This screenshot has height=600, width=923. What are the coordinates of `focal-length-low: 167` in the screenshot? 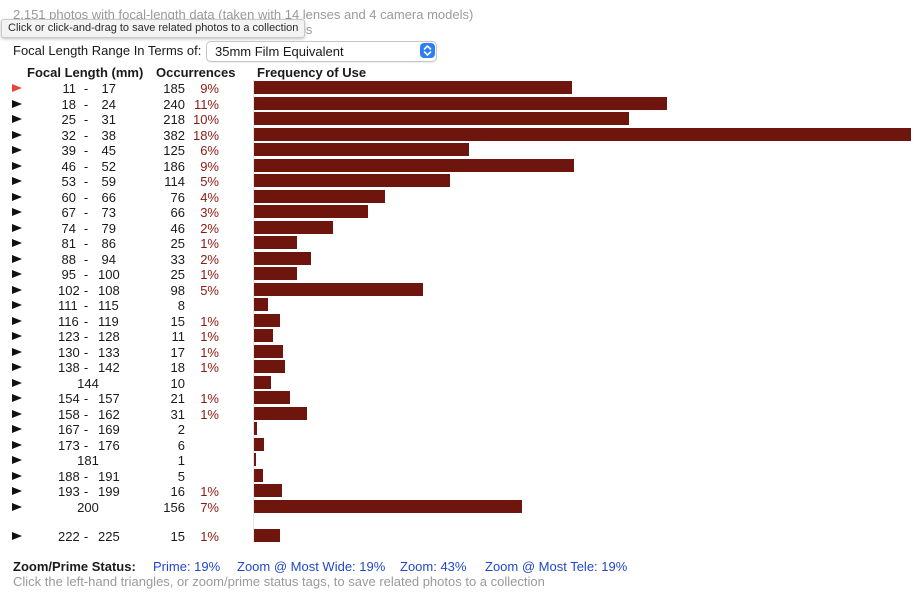 It's located at (69, 429).